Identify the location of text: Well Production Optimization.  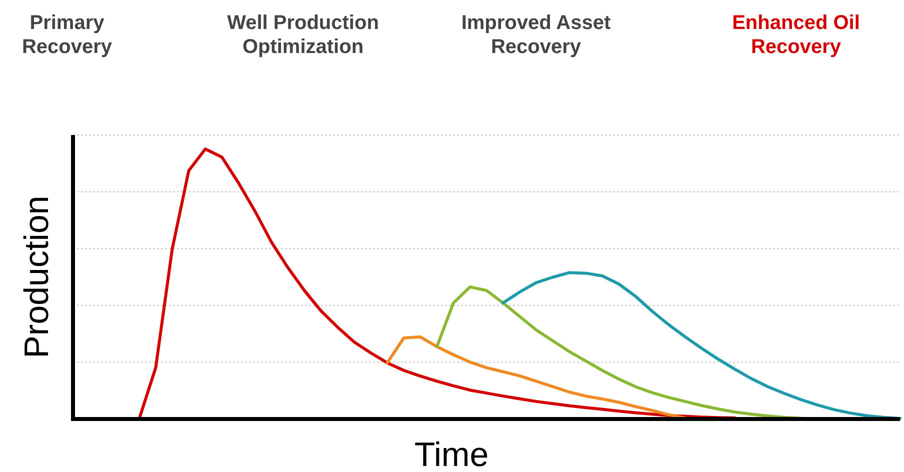
(303, 35).